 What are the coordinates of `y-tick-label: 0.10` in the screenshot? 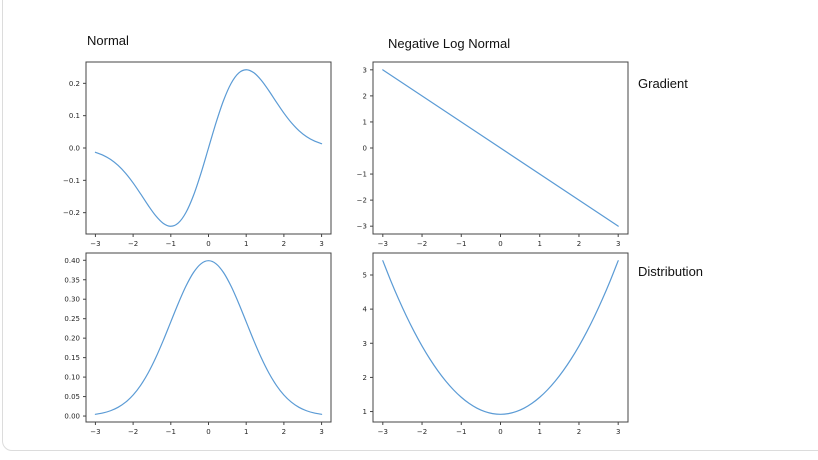 It's located at (72, 378).